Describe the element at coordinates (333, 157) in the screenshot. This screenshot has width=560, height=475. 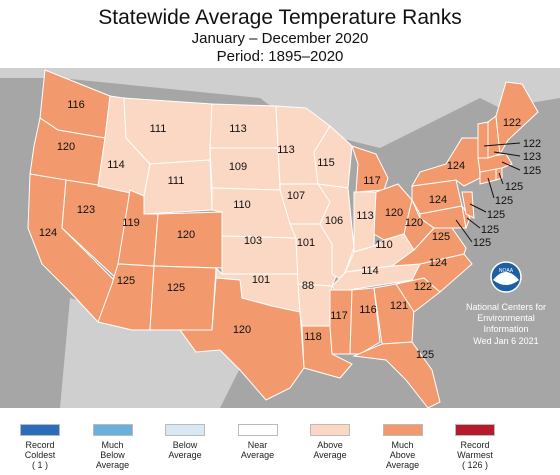
I see `state-WI` at that location.